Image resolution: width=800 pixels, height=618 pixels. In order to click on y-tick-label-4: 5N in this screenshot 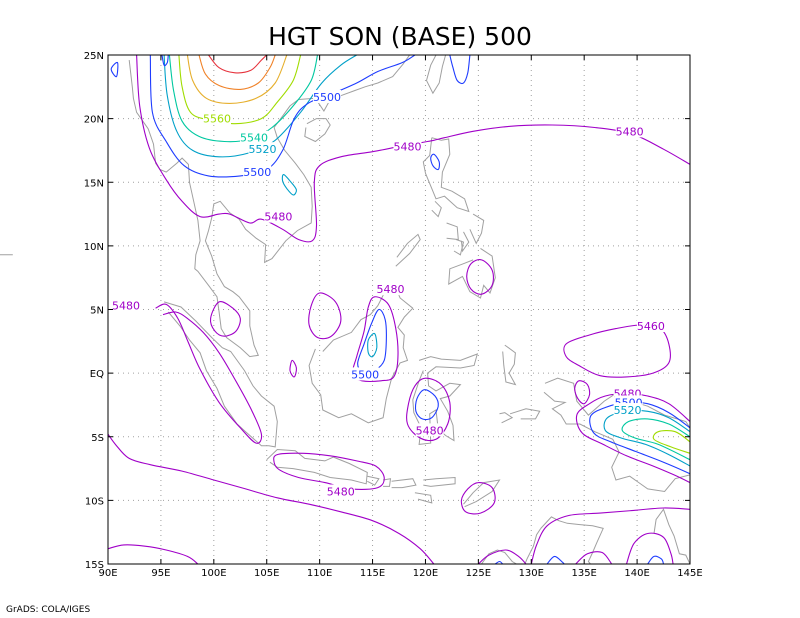, I will do `click(97, 311)`.